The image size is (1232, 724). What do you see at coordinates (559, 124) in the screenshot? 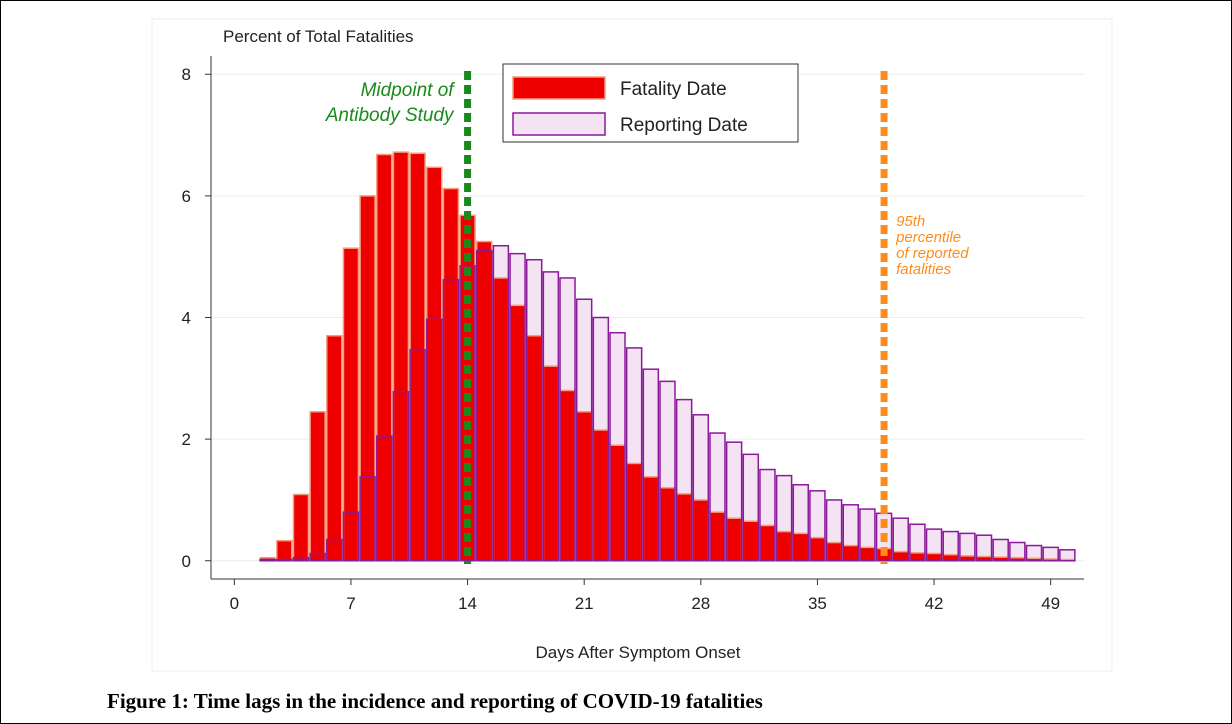
I see `legend-swatch` at bounding box center [559, 124].